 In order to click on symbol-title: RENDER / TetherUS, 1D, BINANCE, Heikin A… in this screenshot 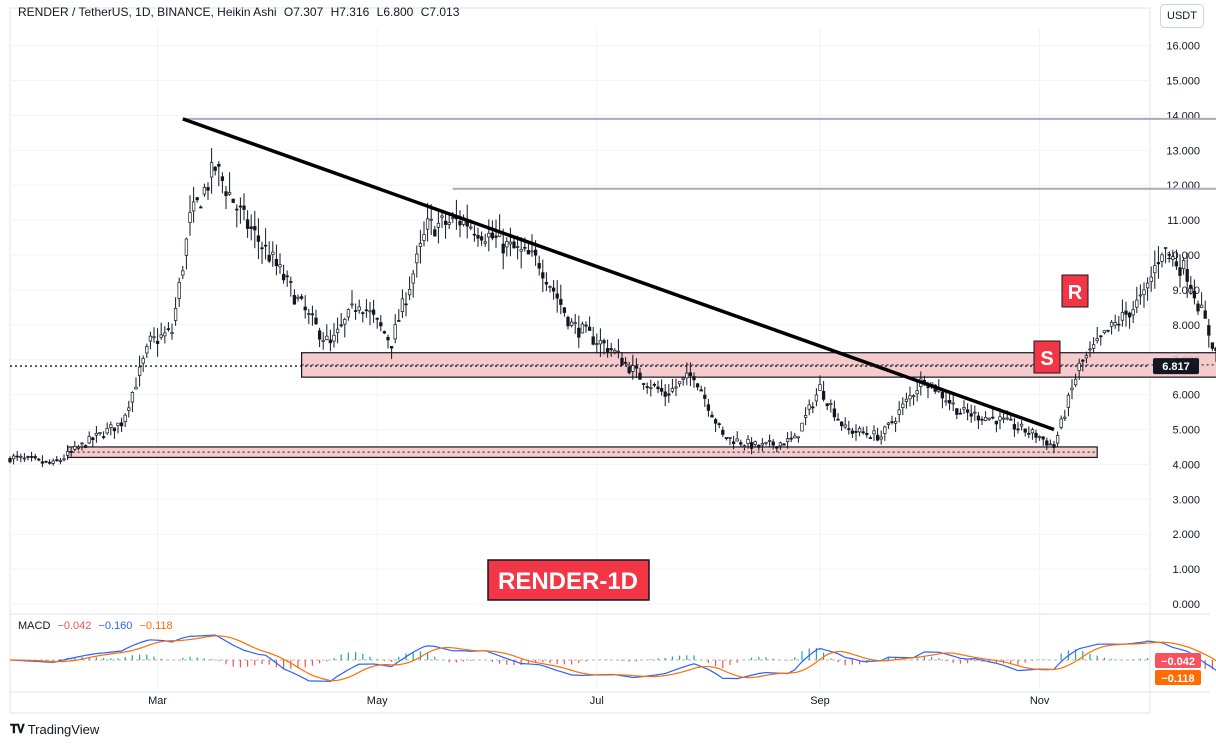, I will do `click(147, 12)`.